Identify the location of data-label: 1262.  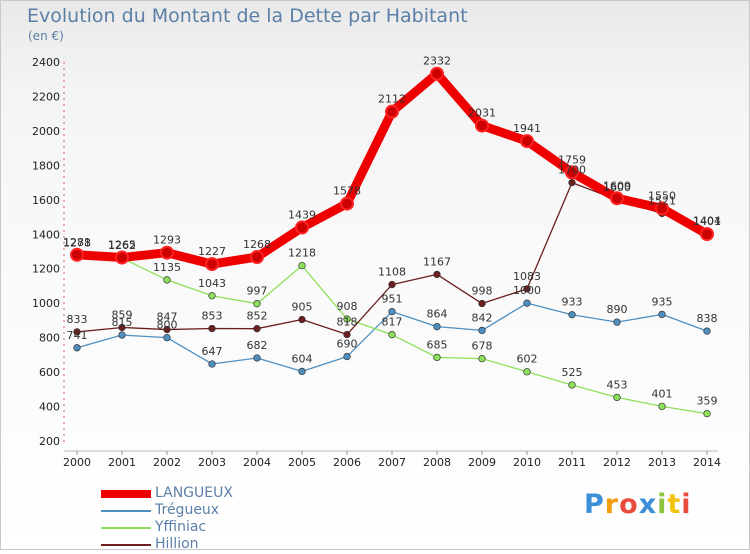
(122, 245).